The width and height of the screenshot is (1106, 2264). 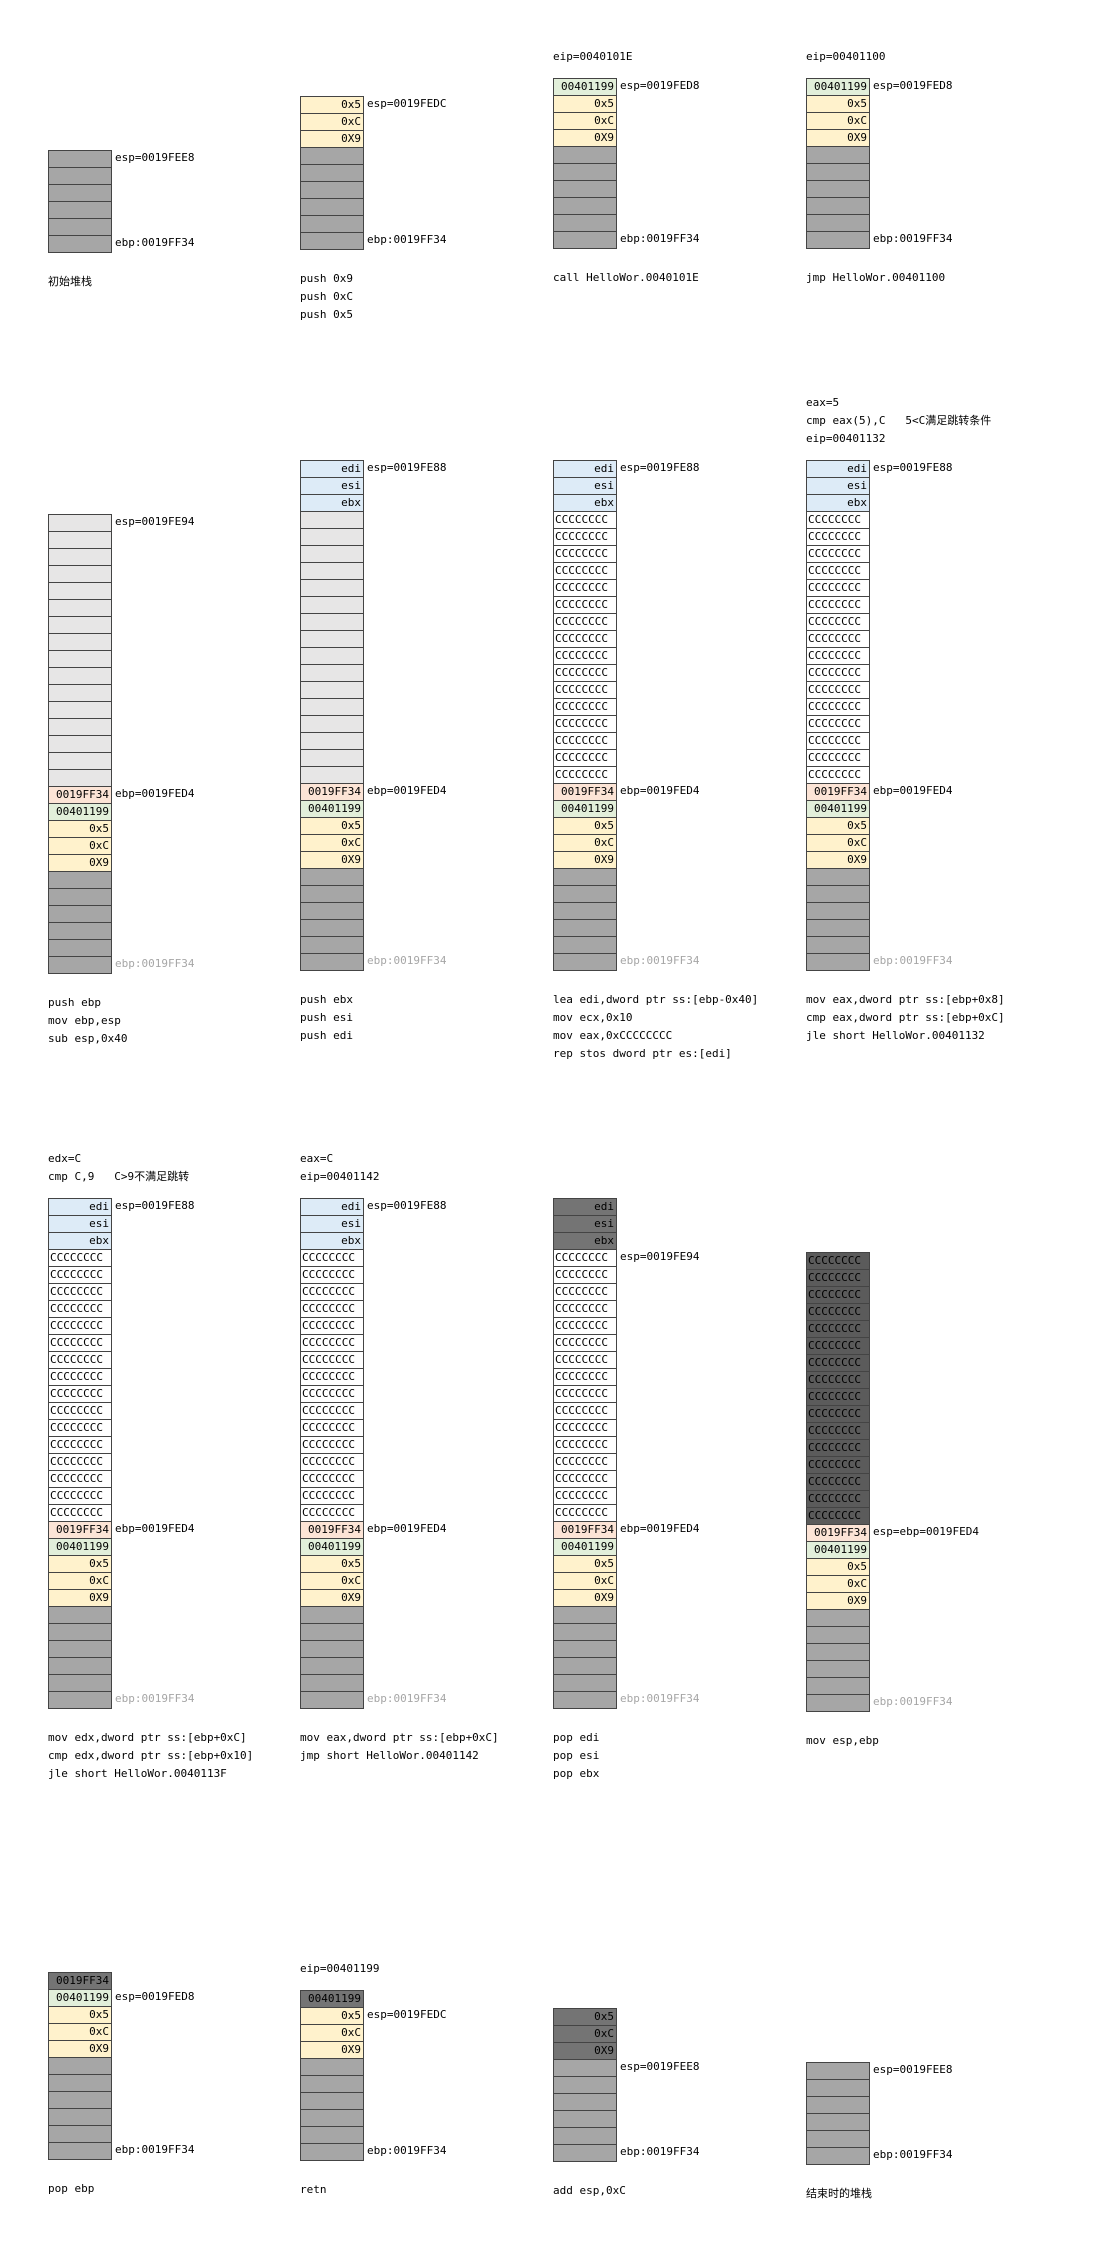 I want to click on instruction-caption: push 0xC, so click(x=326, y=296).